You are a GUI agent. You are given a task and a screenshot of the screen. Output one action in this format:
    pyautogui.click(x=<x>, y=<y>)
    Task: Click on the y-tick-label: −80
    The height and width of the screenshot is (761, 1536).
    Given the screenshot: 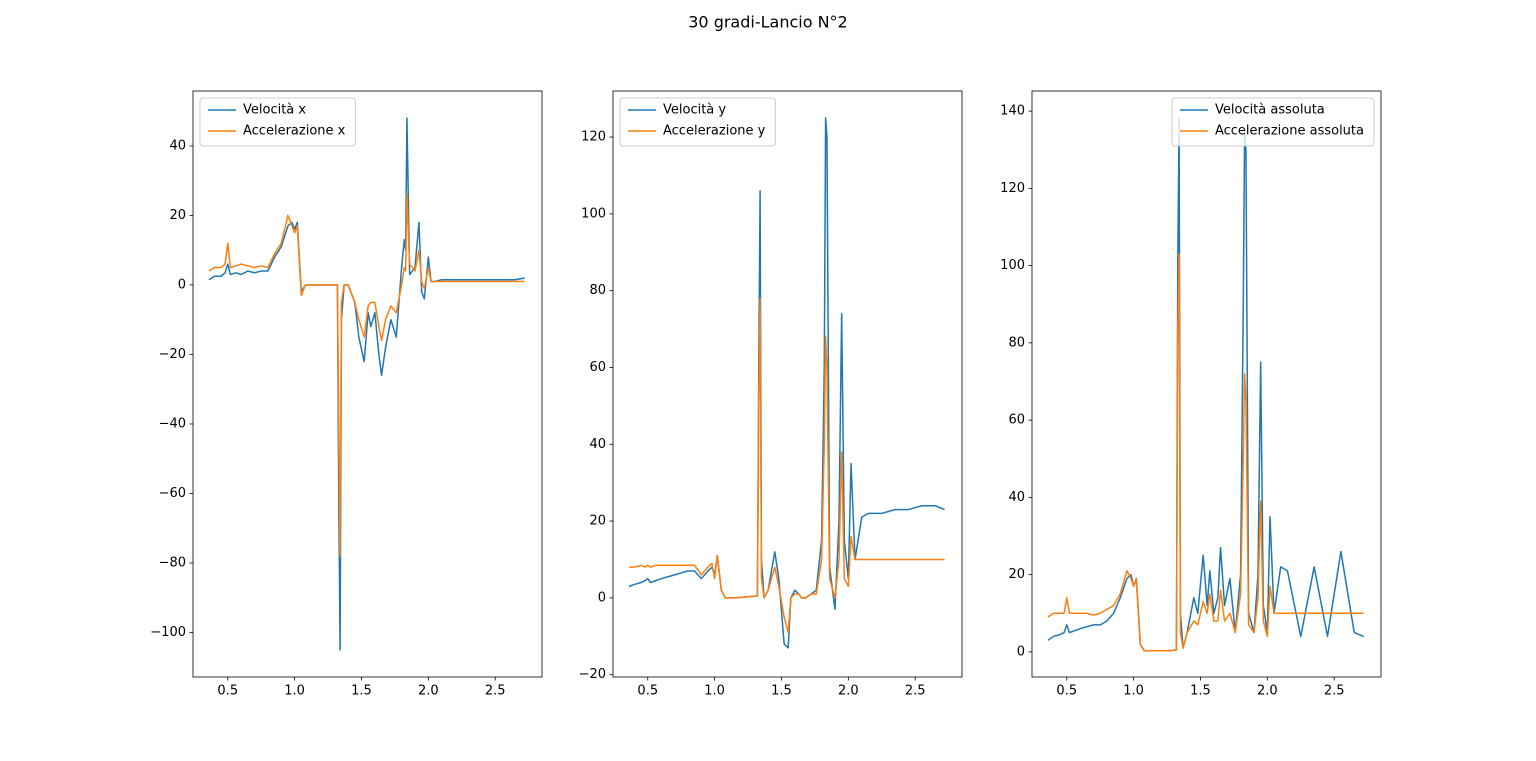 What is the action you would take?
    pyautogui.click(x=172, y=562)
    